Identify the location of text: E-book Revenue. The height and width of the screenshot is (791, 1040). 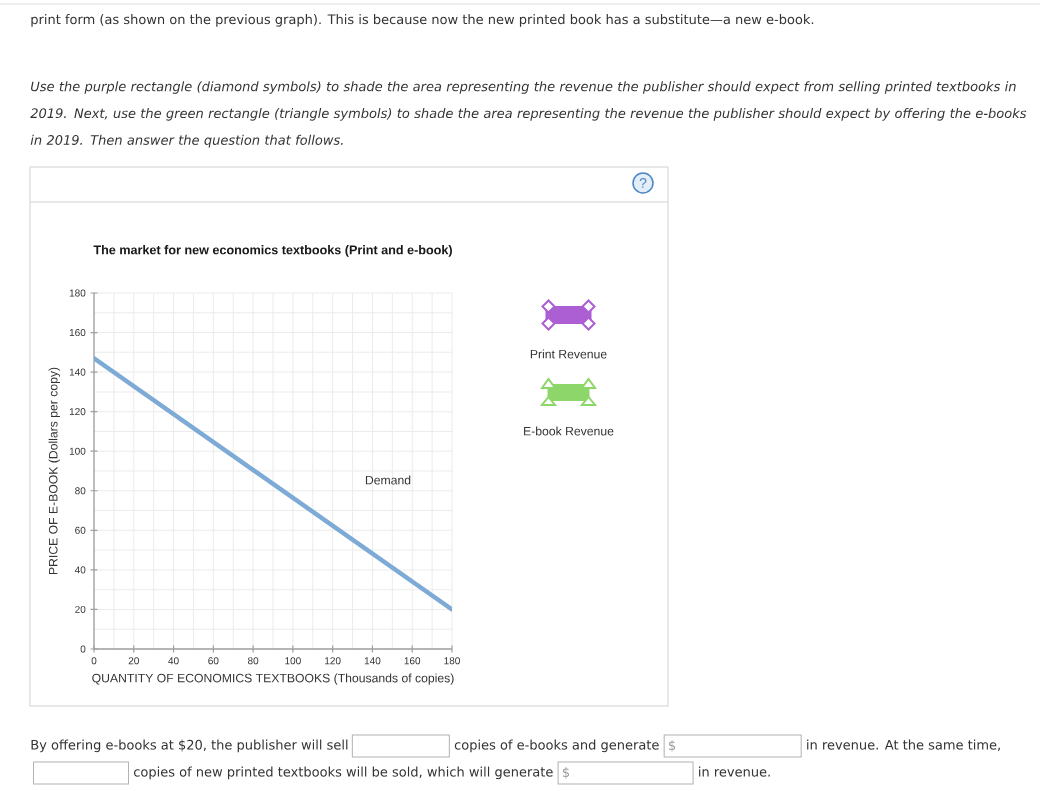
(569, 431).